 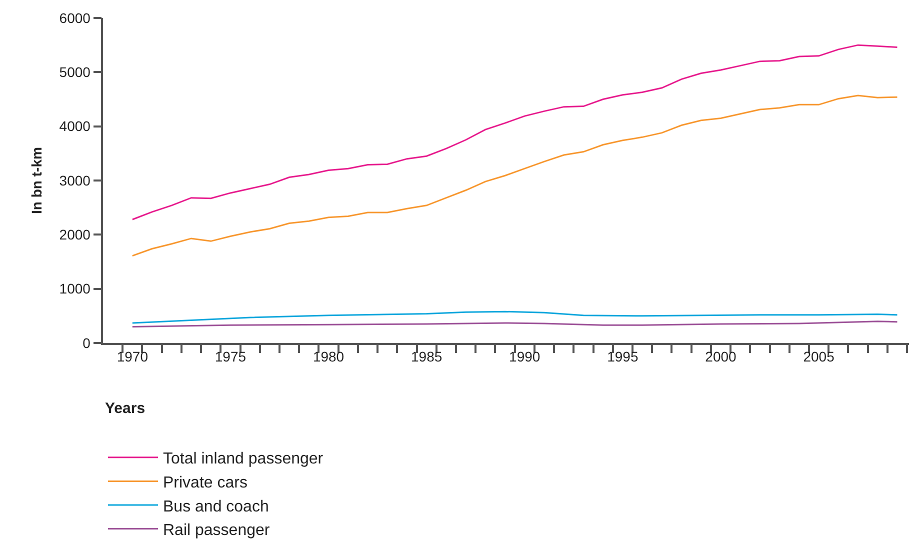 What do you see at coordinates (75, 234) in the screenshot?
I see `y-tick-label: 2000` at bounding box center [75, 234].